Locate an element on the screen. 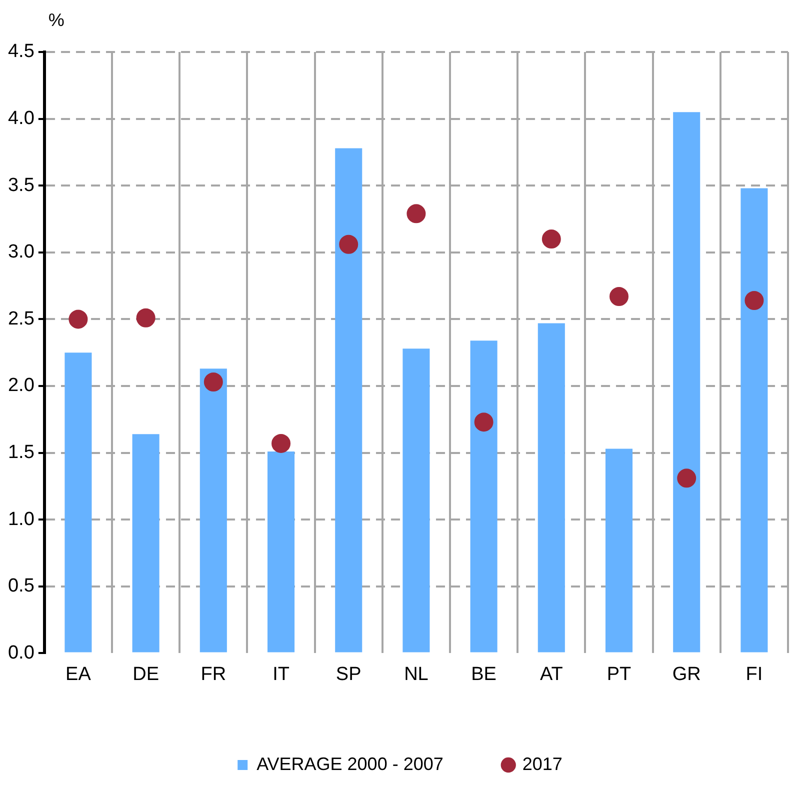 This screenshot has width=798, height=790. x-tick-label: EA is located at coordinates (79, 674).